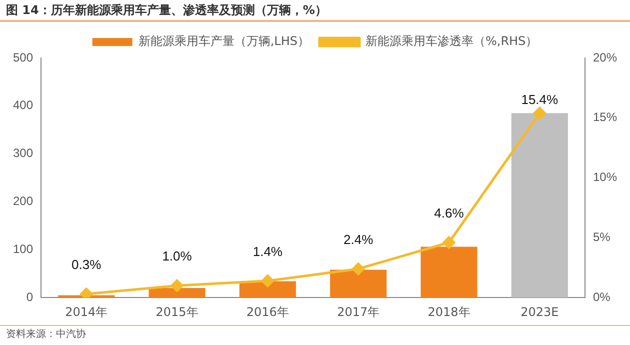 Image resolution: width=630 pixels, height=345 pixels. I want to click on y-tick-label: 0, so click(30, 297).